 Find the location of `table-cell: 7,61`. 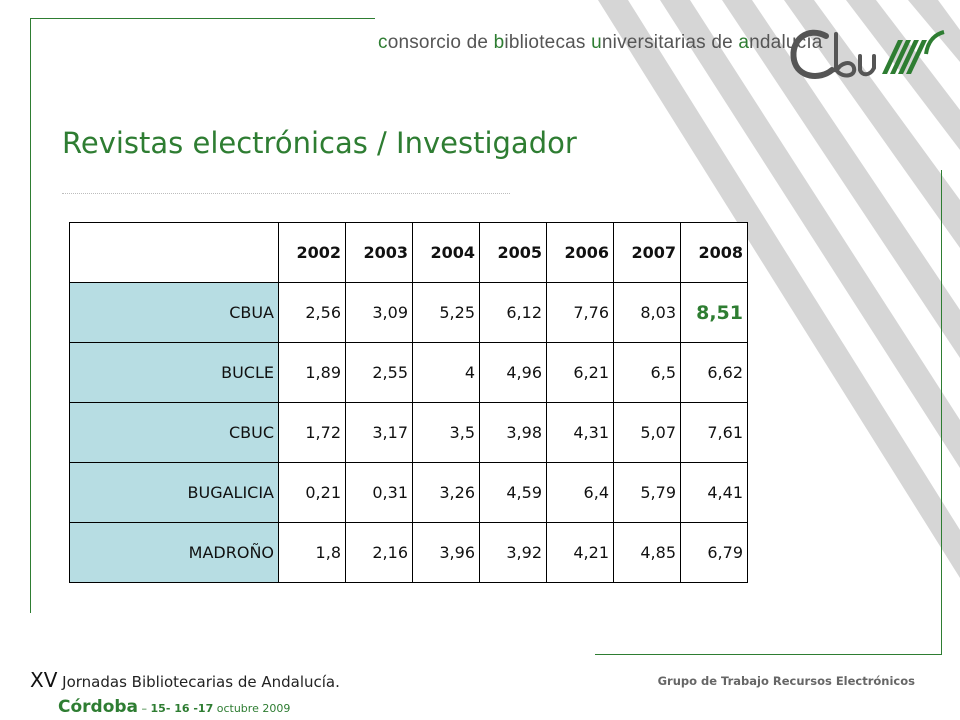

table-cell: 7,61 is located at coordinates (714, 432).